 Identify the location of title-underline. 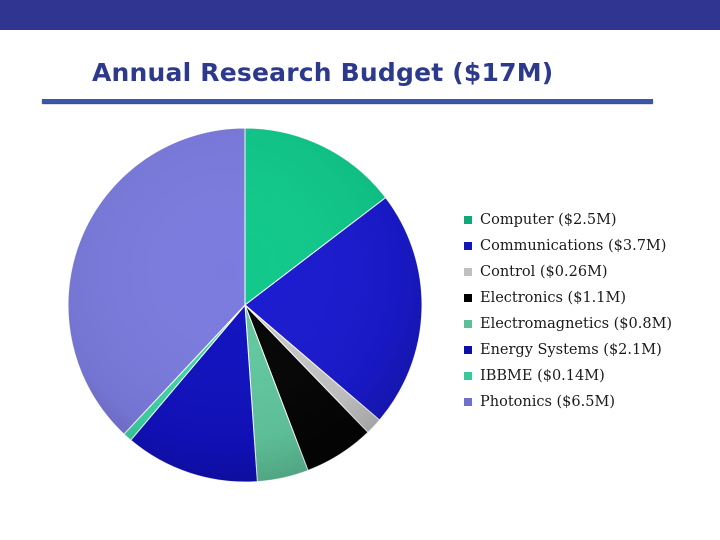
(347, 101).